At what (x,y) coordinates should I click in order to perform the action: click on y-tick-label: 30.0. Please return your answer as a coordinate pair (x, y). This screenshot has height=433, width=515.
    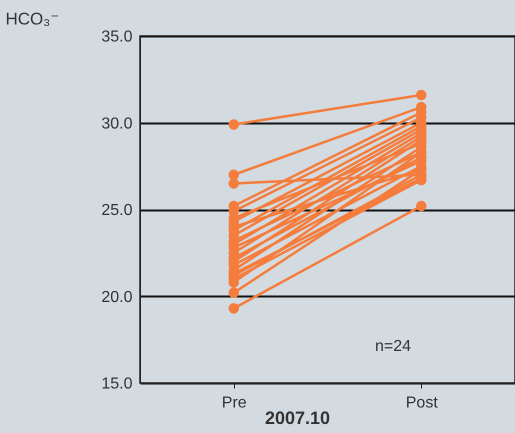
    Looking at the image, I should click on (117, 123).